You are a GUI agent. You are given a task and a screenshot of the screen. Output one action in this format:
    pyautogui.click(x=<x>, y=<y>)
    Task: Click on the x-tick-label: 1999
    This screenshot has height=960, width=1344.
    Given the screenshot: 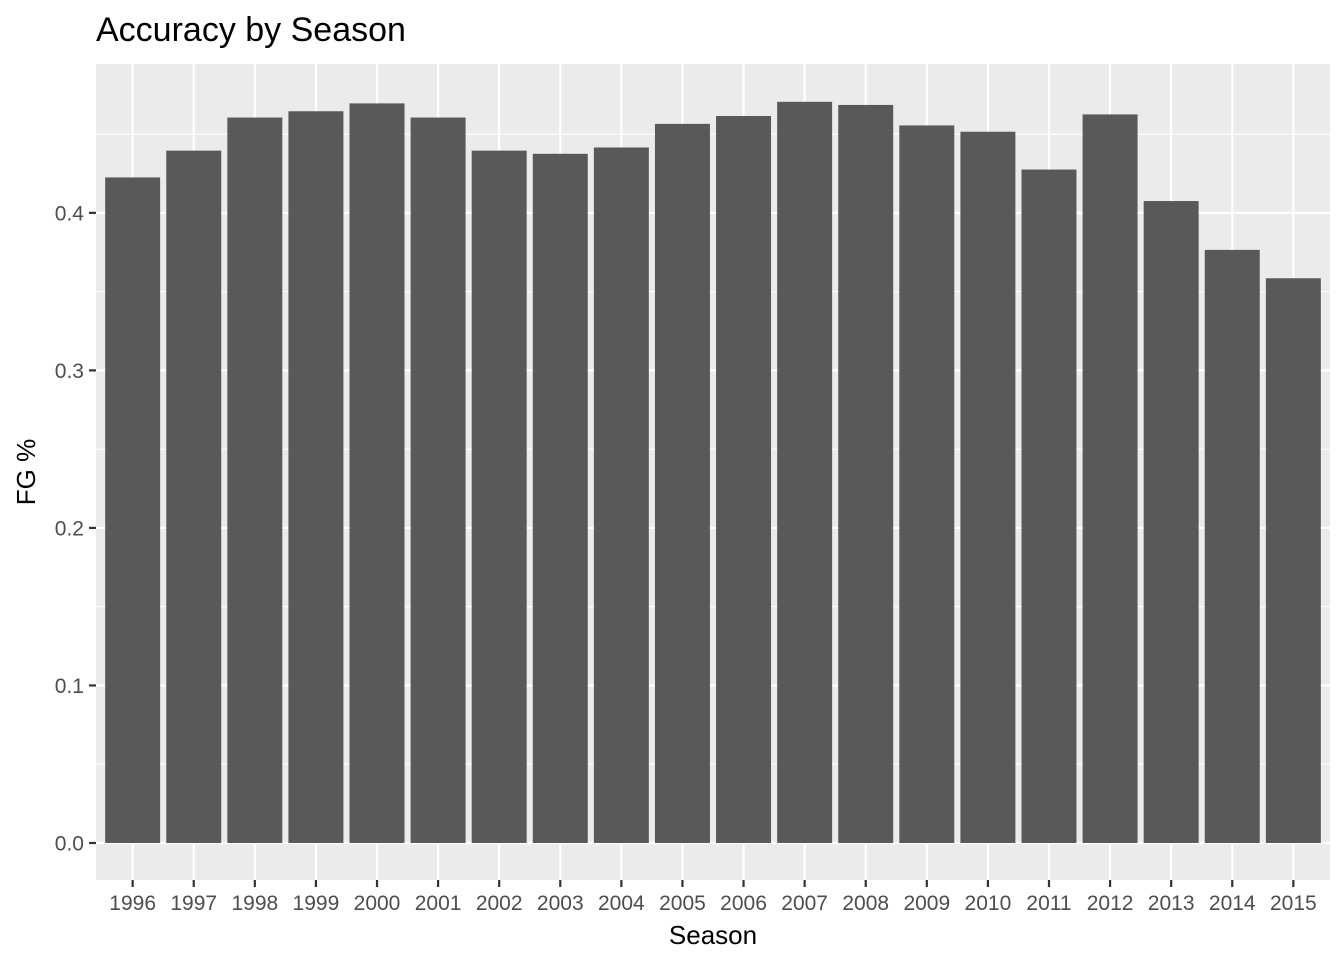 What is the action you would take?
    pyautogui.click(x=316, y=903)
    